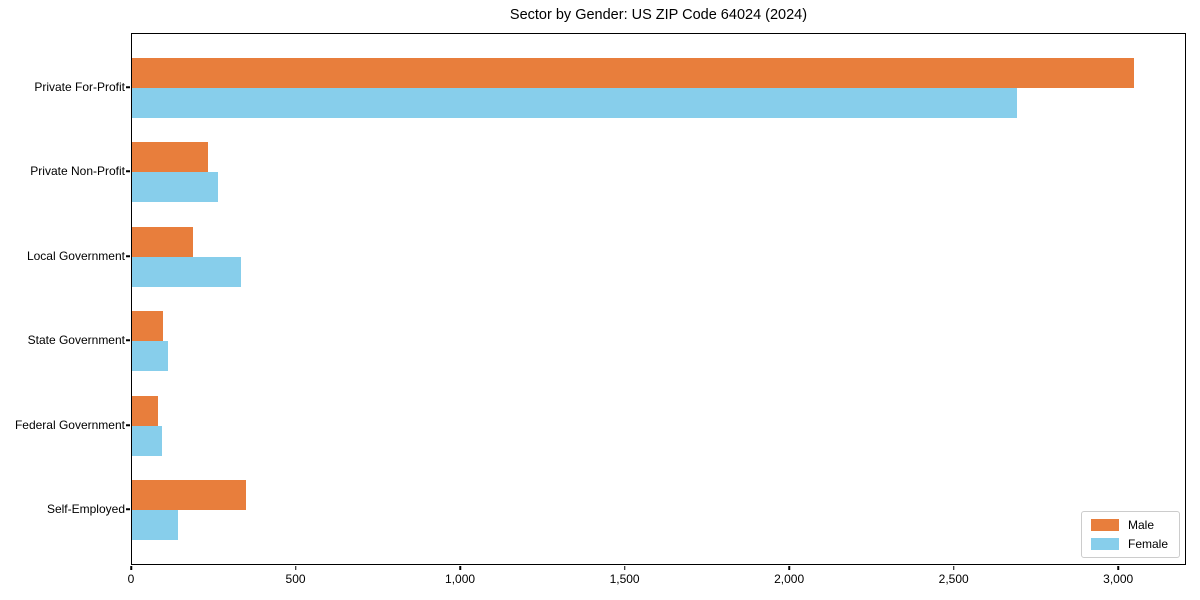  I want to click on x-tick-label-5: 2,500, so click(953, 579).